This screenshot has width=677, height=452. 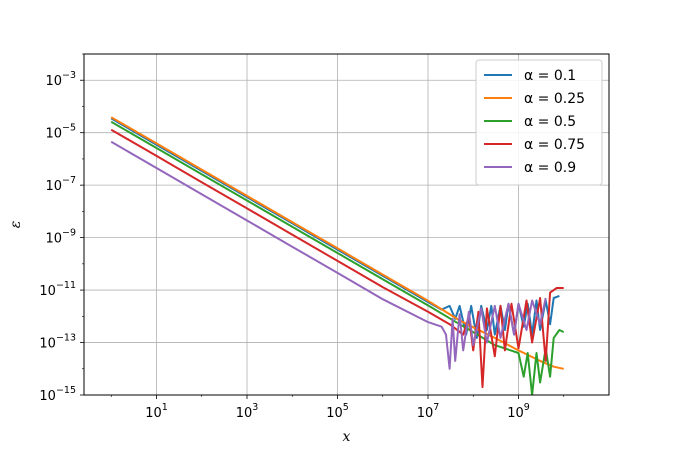 What do you see at coordinates (57, 289) in the screenshot?
I see `y-tick-label: 10⁻¹¹` at bounding box center [57, 289].